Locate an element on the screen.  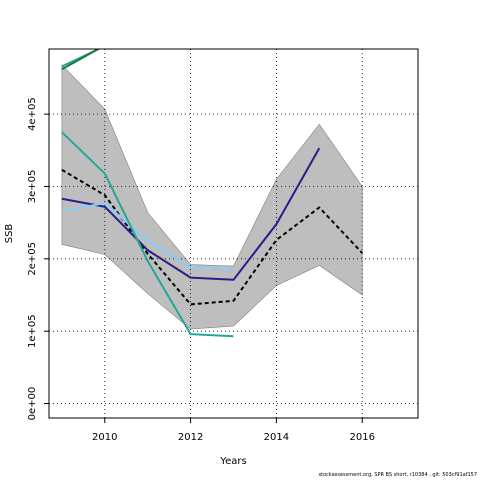
y-axis: 0e+00 1e+05 2e+05 3e+05 4e+05 is located at coordinates (38, 258).